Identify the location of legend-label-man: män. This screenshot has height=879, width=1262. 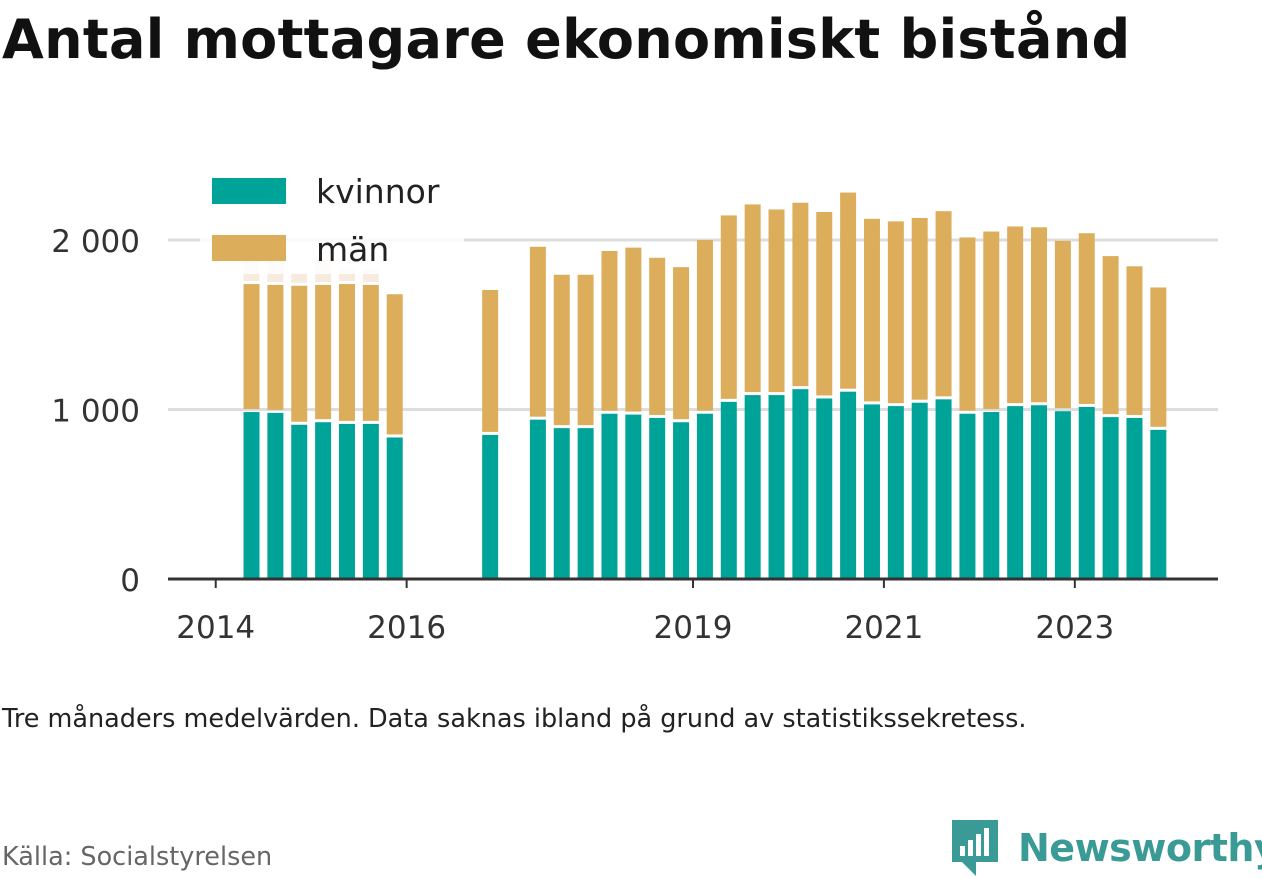
(352, 249).